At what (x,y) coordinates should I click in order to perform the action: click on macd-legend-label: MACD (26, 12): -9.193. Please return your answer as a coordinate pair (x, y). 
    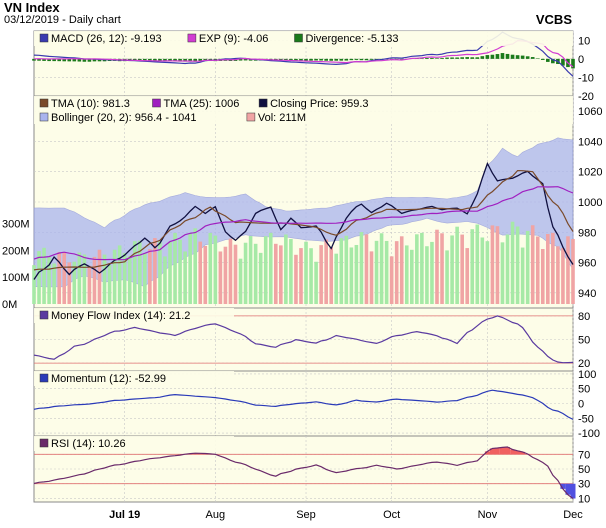
    Looking at the image, I should click on (106, 39).